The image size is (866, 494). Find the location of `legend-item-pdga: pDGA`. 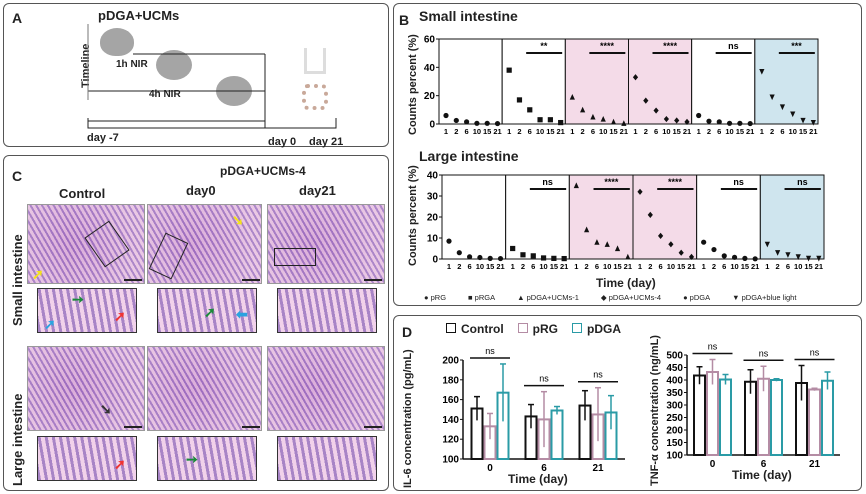

legend-item-pdga: pDGA is located at coordinates (596, 329).